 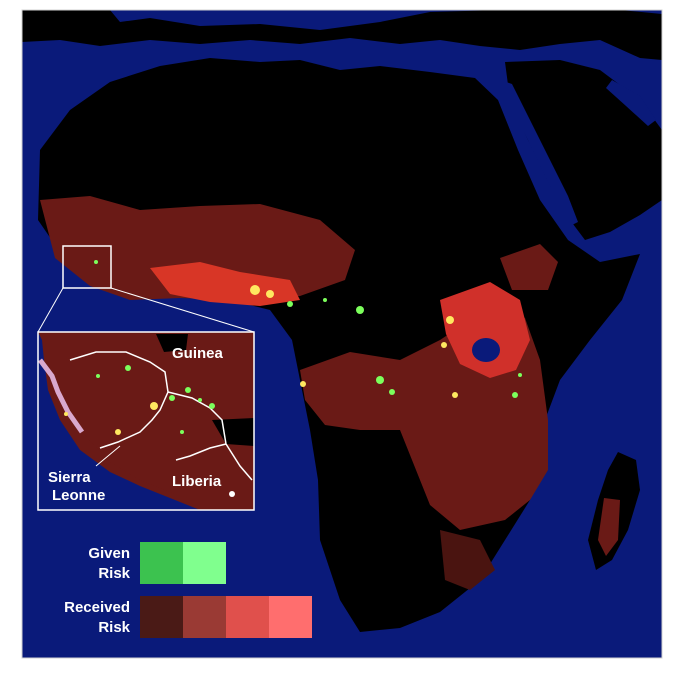 What do you see at coordinates (61, 396) in the screenshot?
I see `inset-coastline-highlight` at bounding box center [61, 396].